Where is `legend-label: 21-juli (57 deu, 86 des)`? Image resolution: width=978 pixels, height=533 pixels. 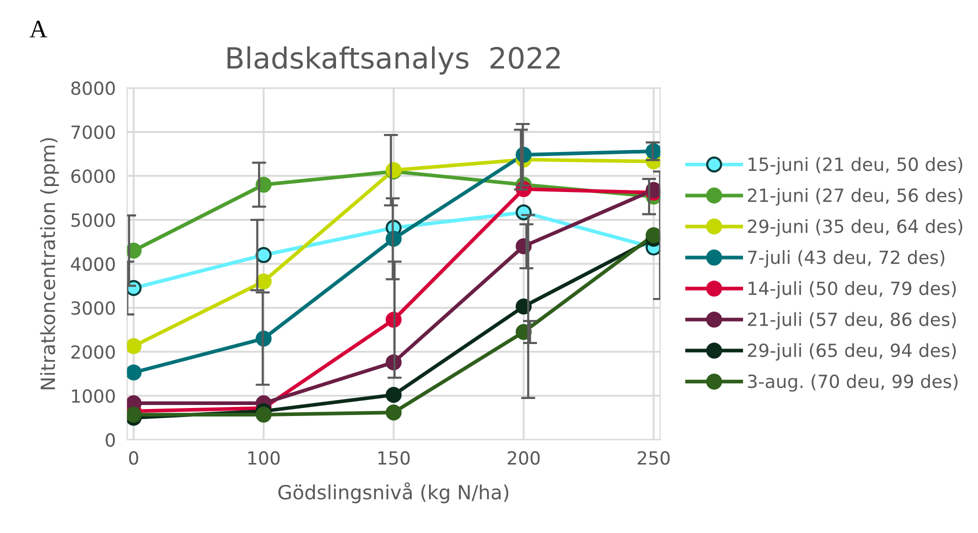
legend-label: 21-juli (57 deu, 86 des) is located at coordinates (852, 321).